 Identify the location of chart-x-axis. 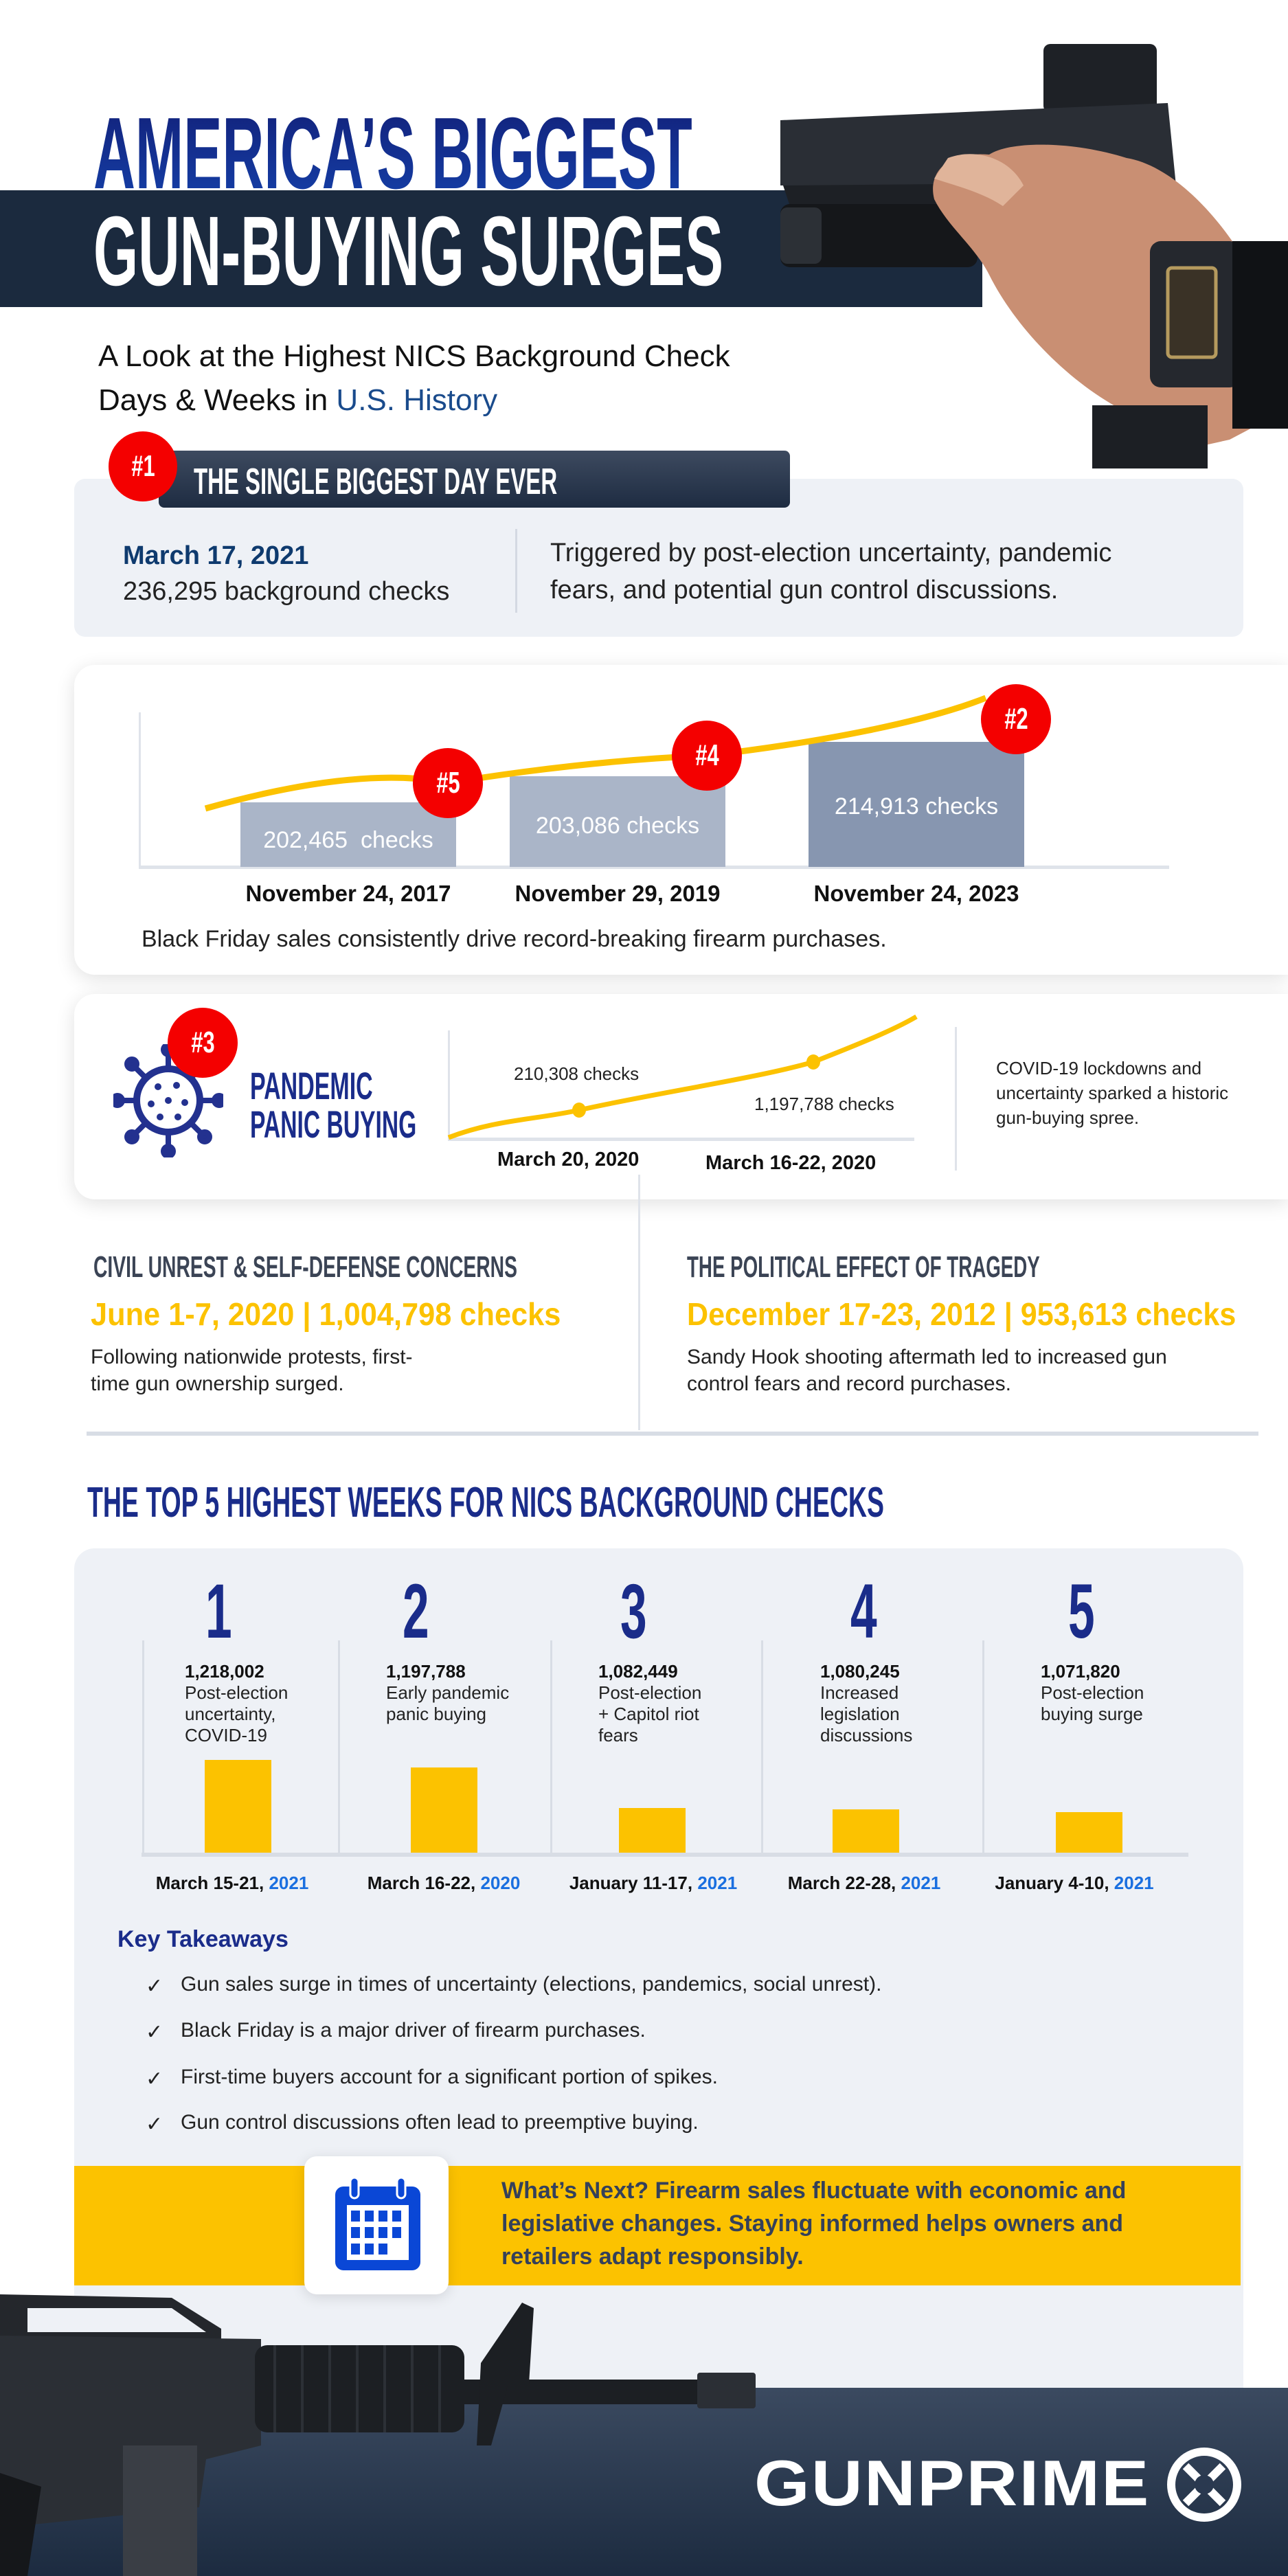
(654, 867).